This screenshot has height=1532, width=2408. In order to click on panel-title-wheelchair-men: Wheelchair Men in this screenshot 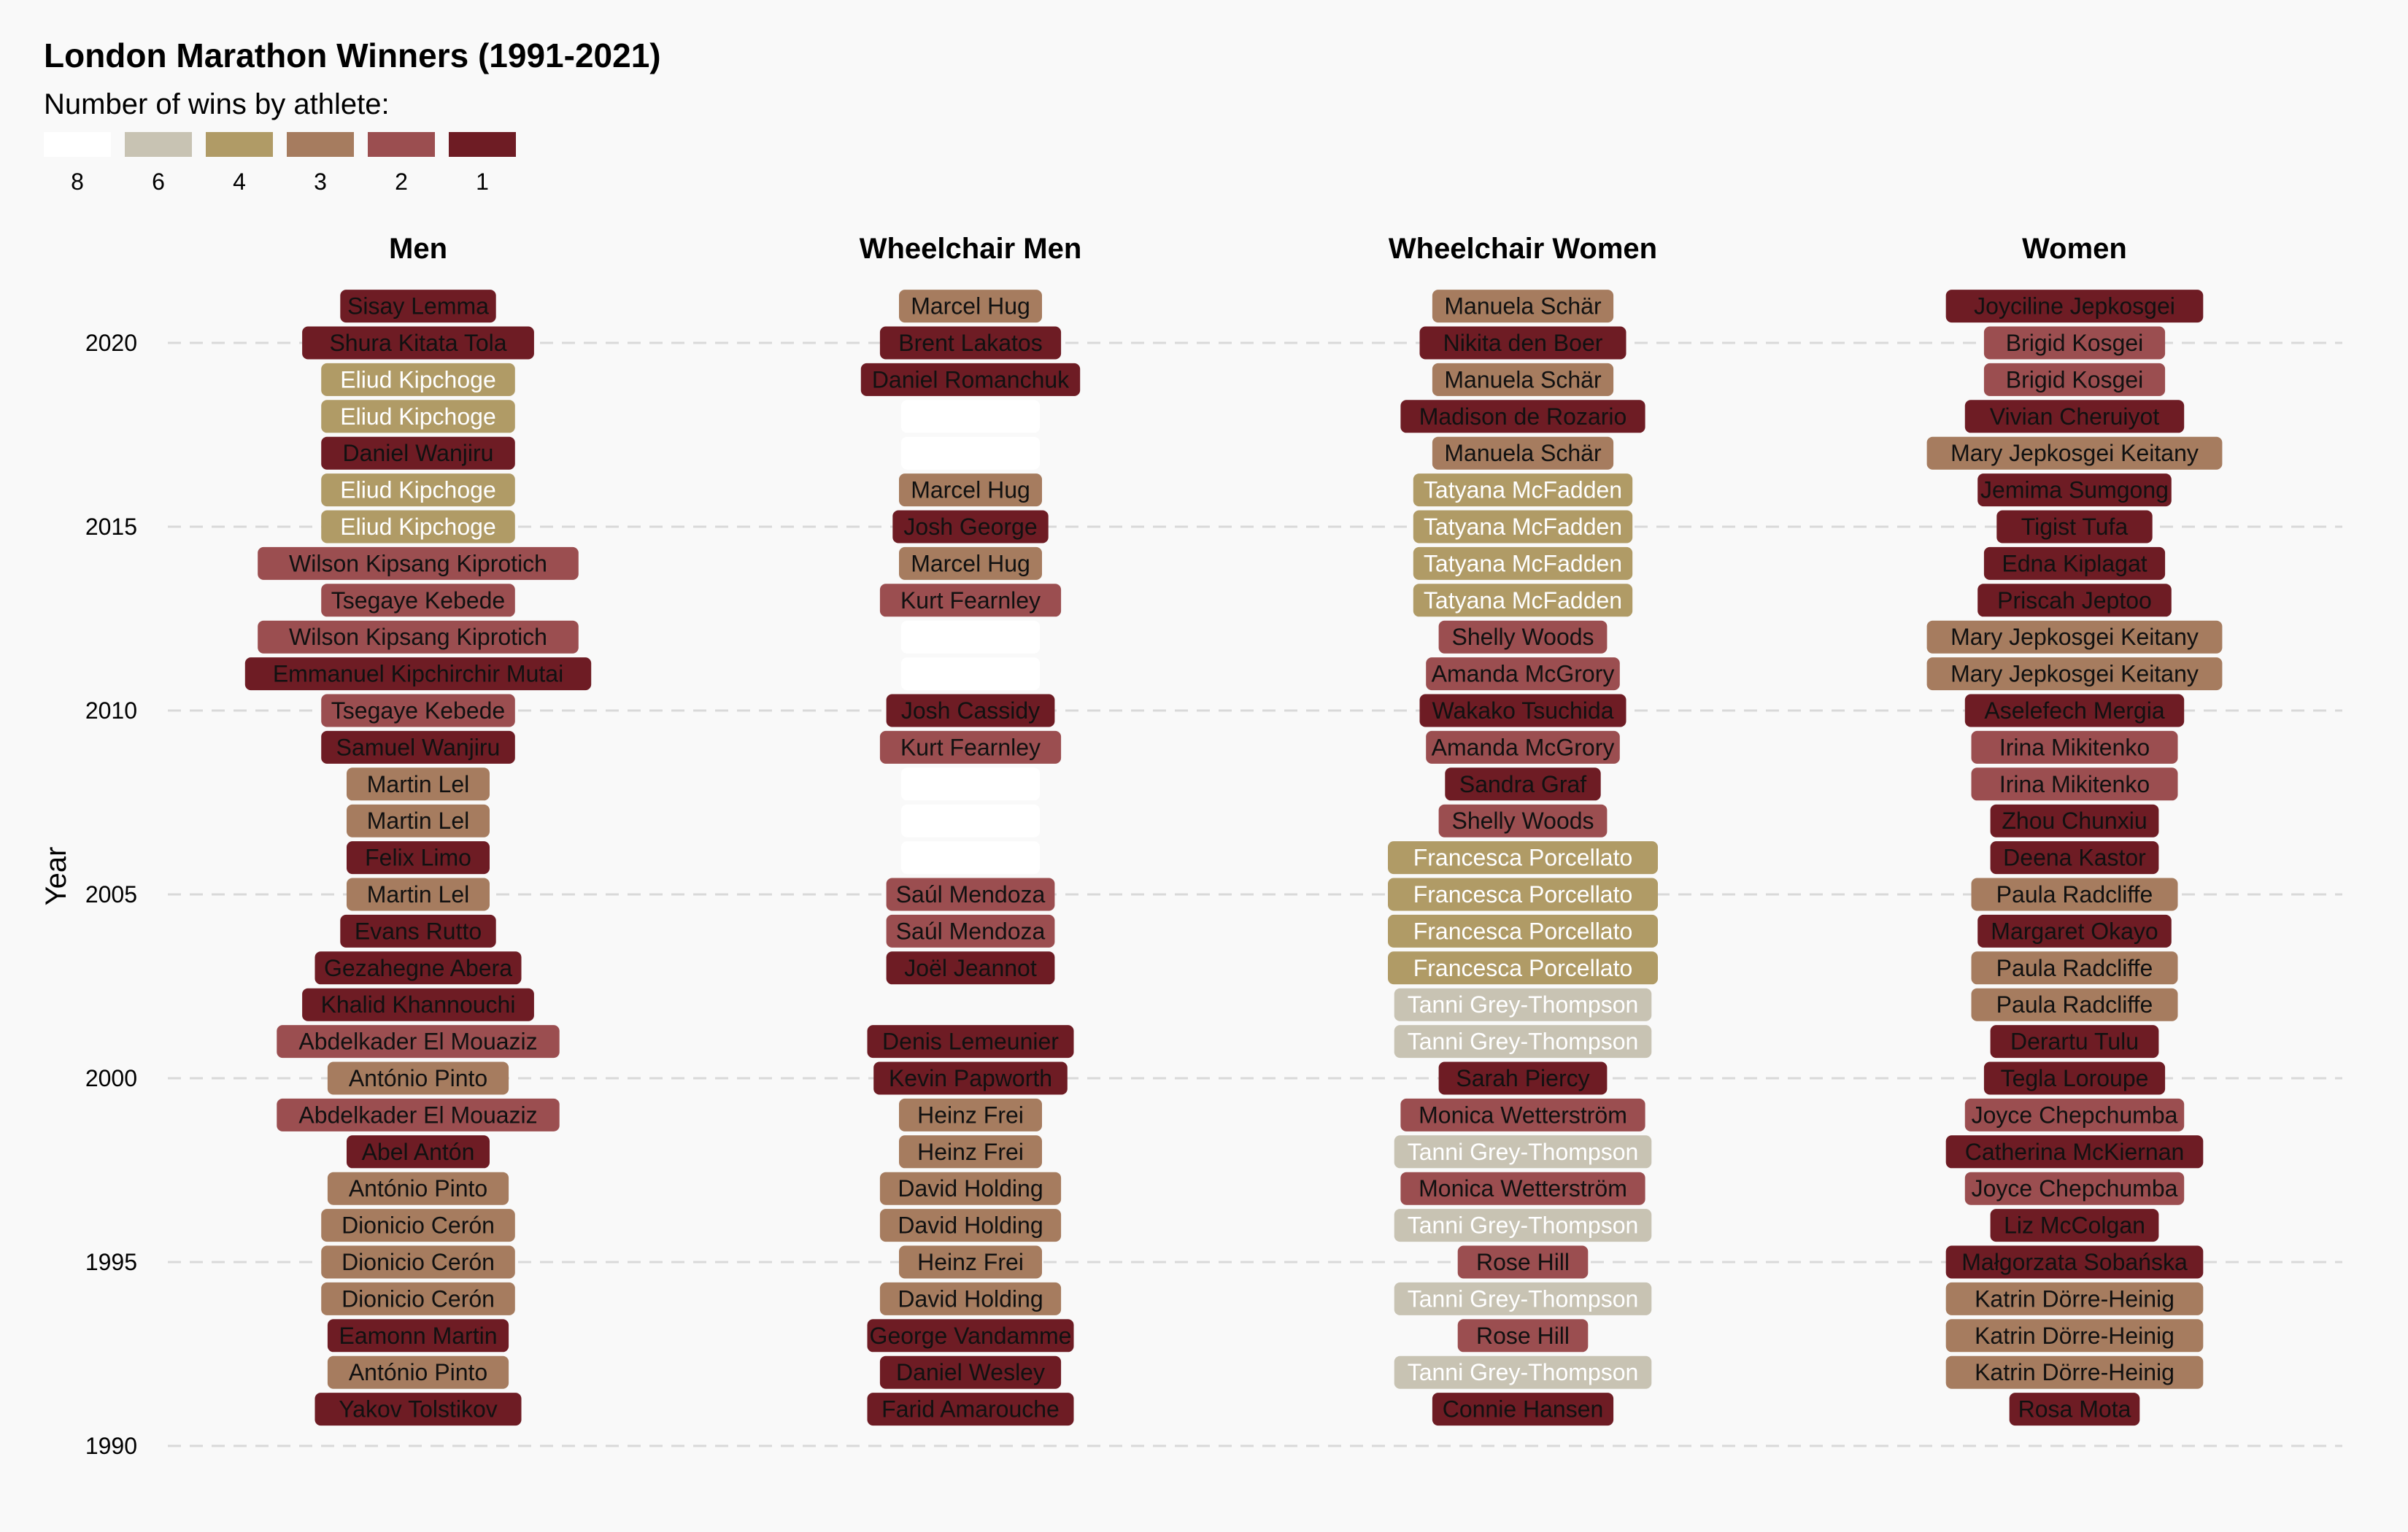, I will do `click(971, 249)`.